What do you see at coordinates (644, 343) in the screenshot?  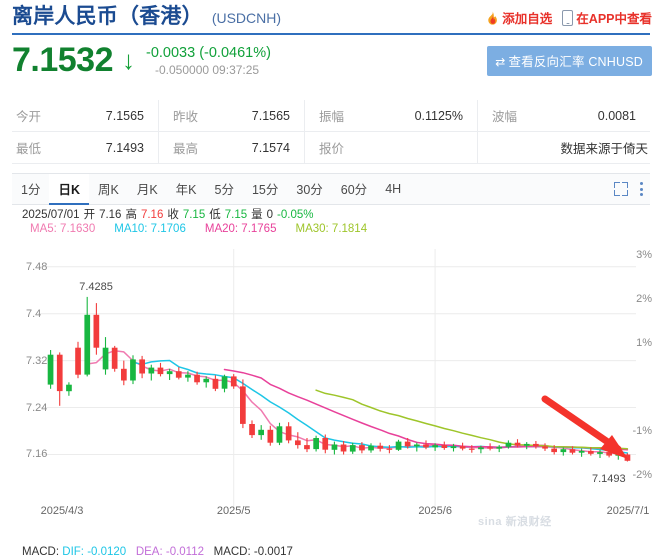 I see `y-axis-tick-right: 1%` at bounding box center [644, 343].